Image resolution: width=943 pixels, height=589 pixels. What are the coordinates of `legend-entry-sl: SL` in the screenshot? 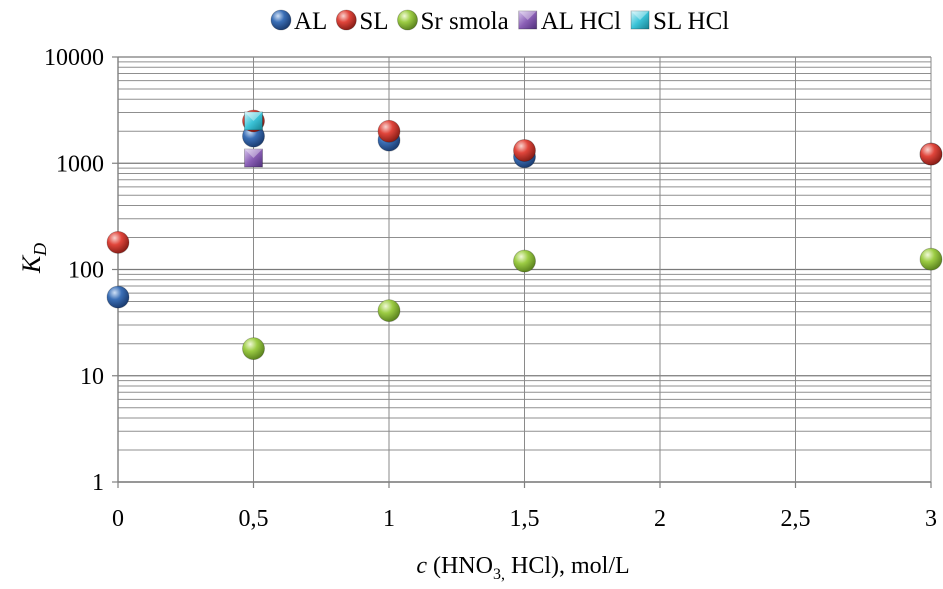 It's located at (362, 21).